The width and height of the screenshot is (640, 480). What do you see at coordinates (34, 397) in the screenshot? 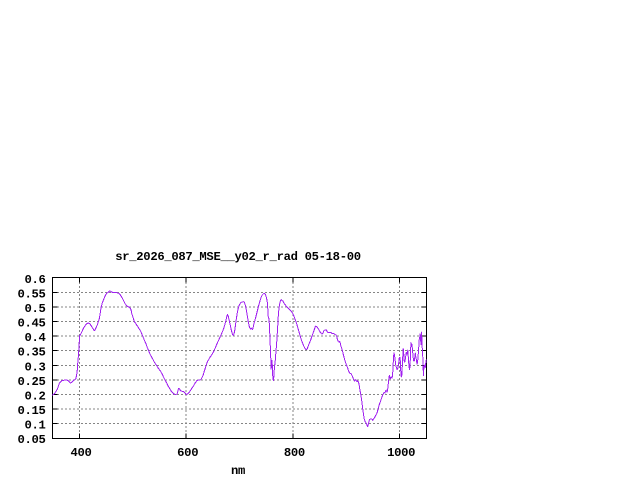
I see `svg-text: 0.2` at bounding box center [34, 397].